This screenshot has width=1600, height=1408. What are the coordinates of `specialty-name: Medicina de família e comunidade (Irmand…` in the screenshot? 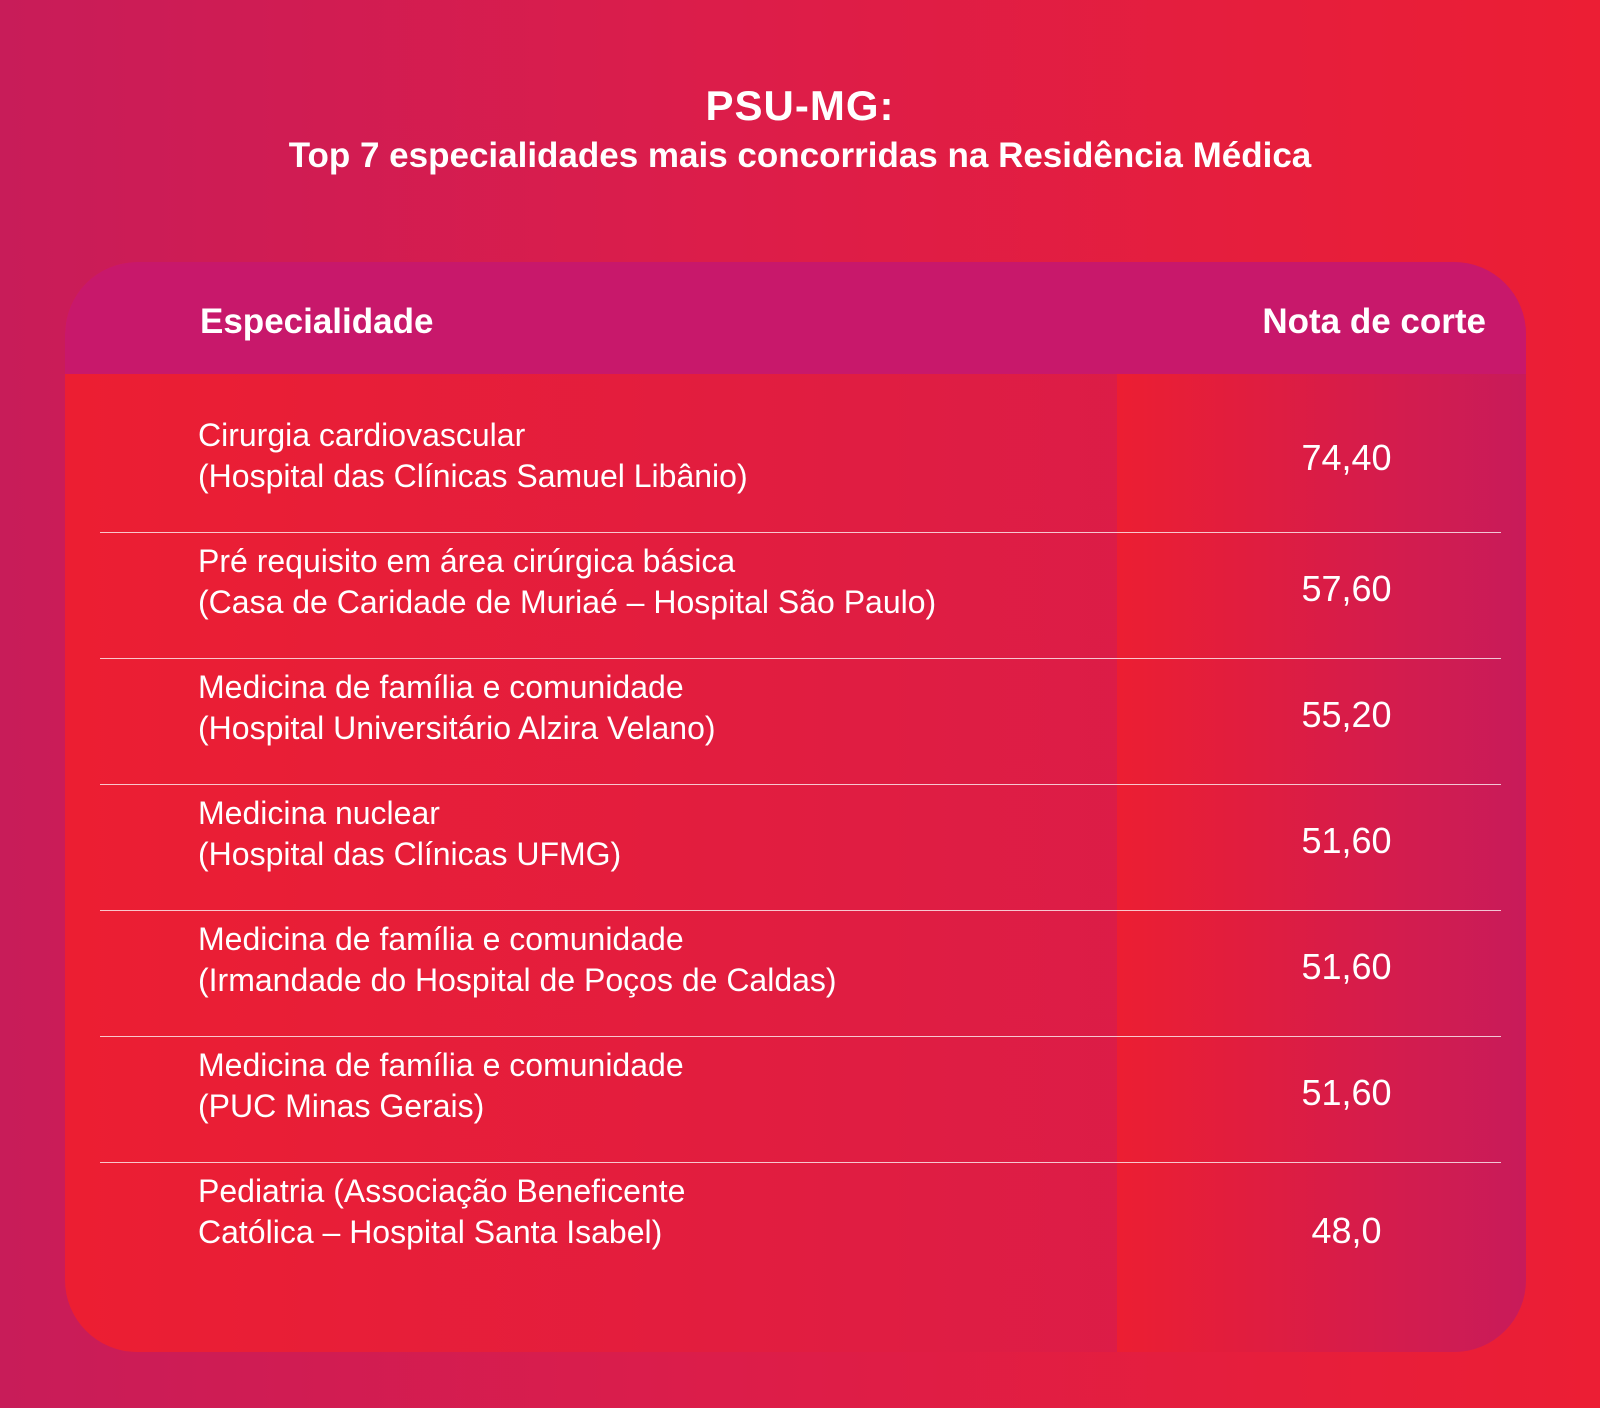 It's located at (648, 960).